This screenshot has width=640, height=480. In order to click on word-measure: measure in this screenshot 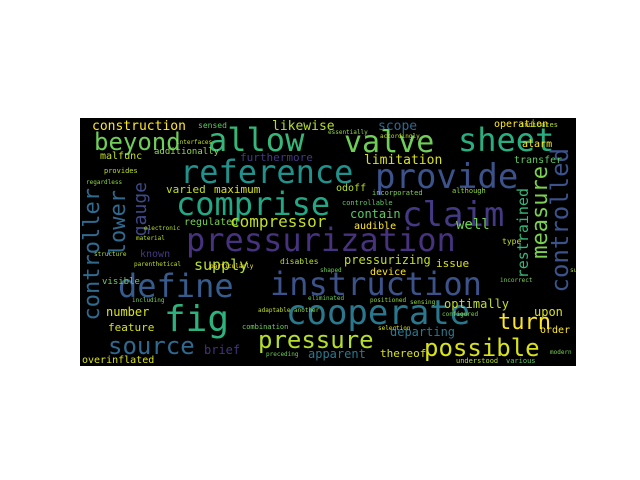, I will do `click(540, 212)`.